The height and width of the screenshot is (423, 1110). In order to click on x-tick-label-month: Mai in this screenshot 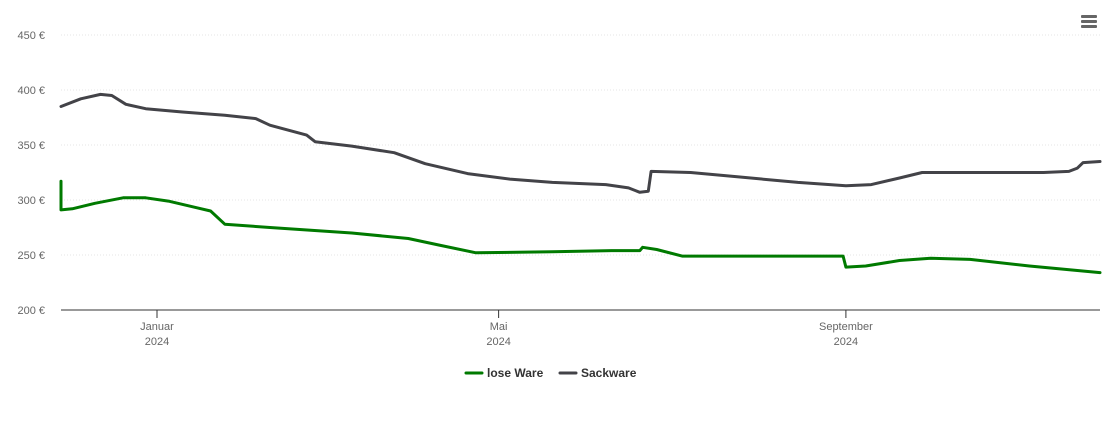, I will do `click(499, 327)`.